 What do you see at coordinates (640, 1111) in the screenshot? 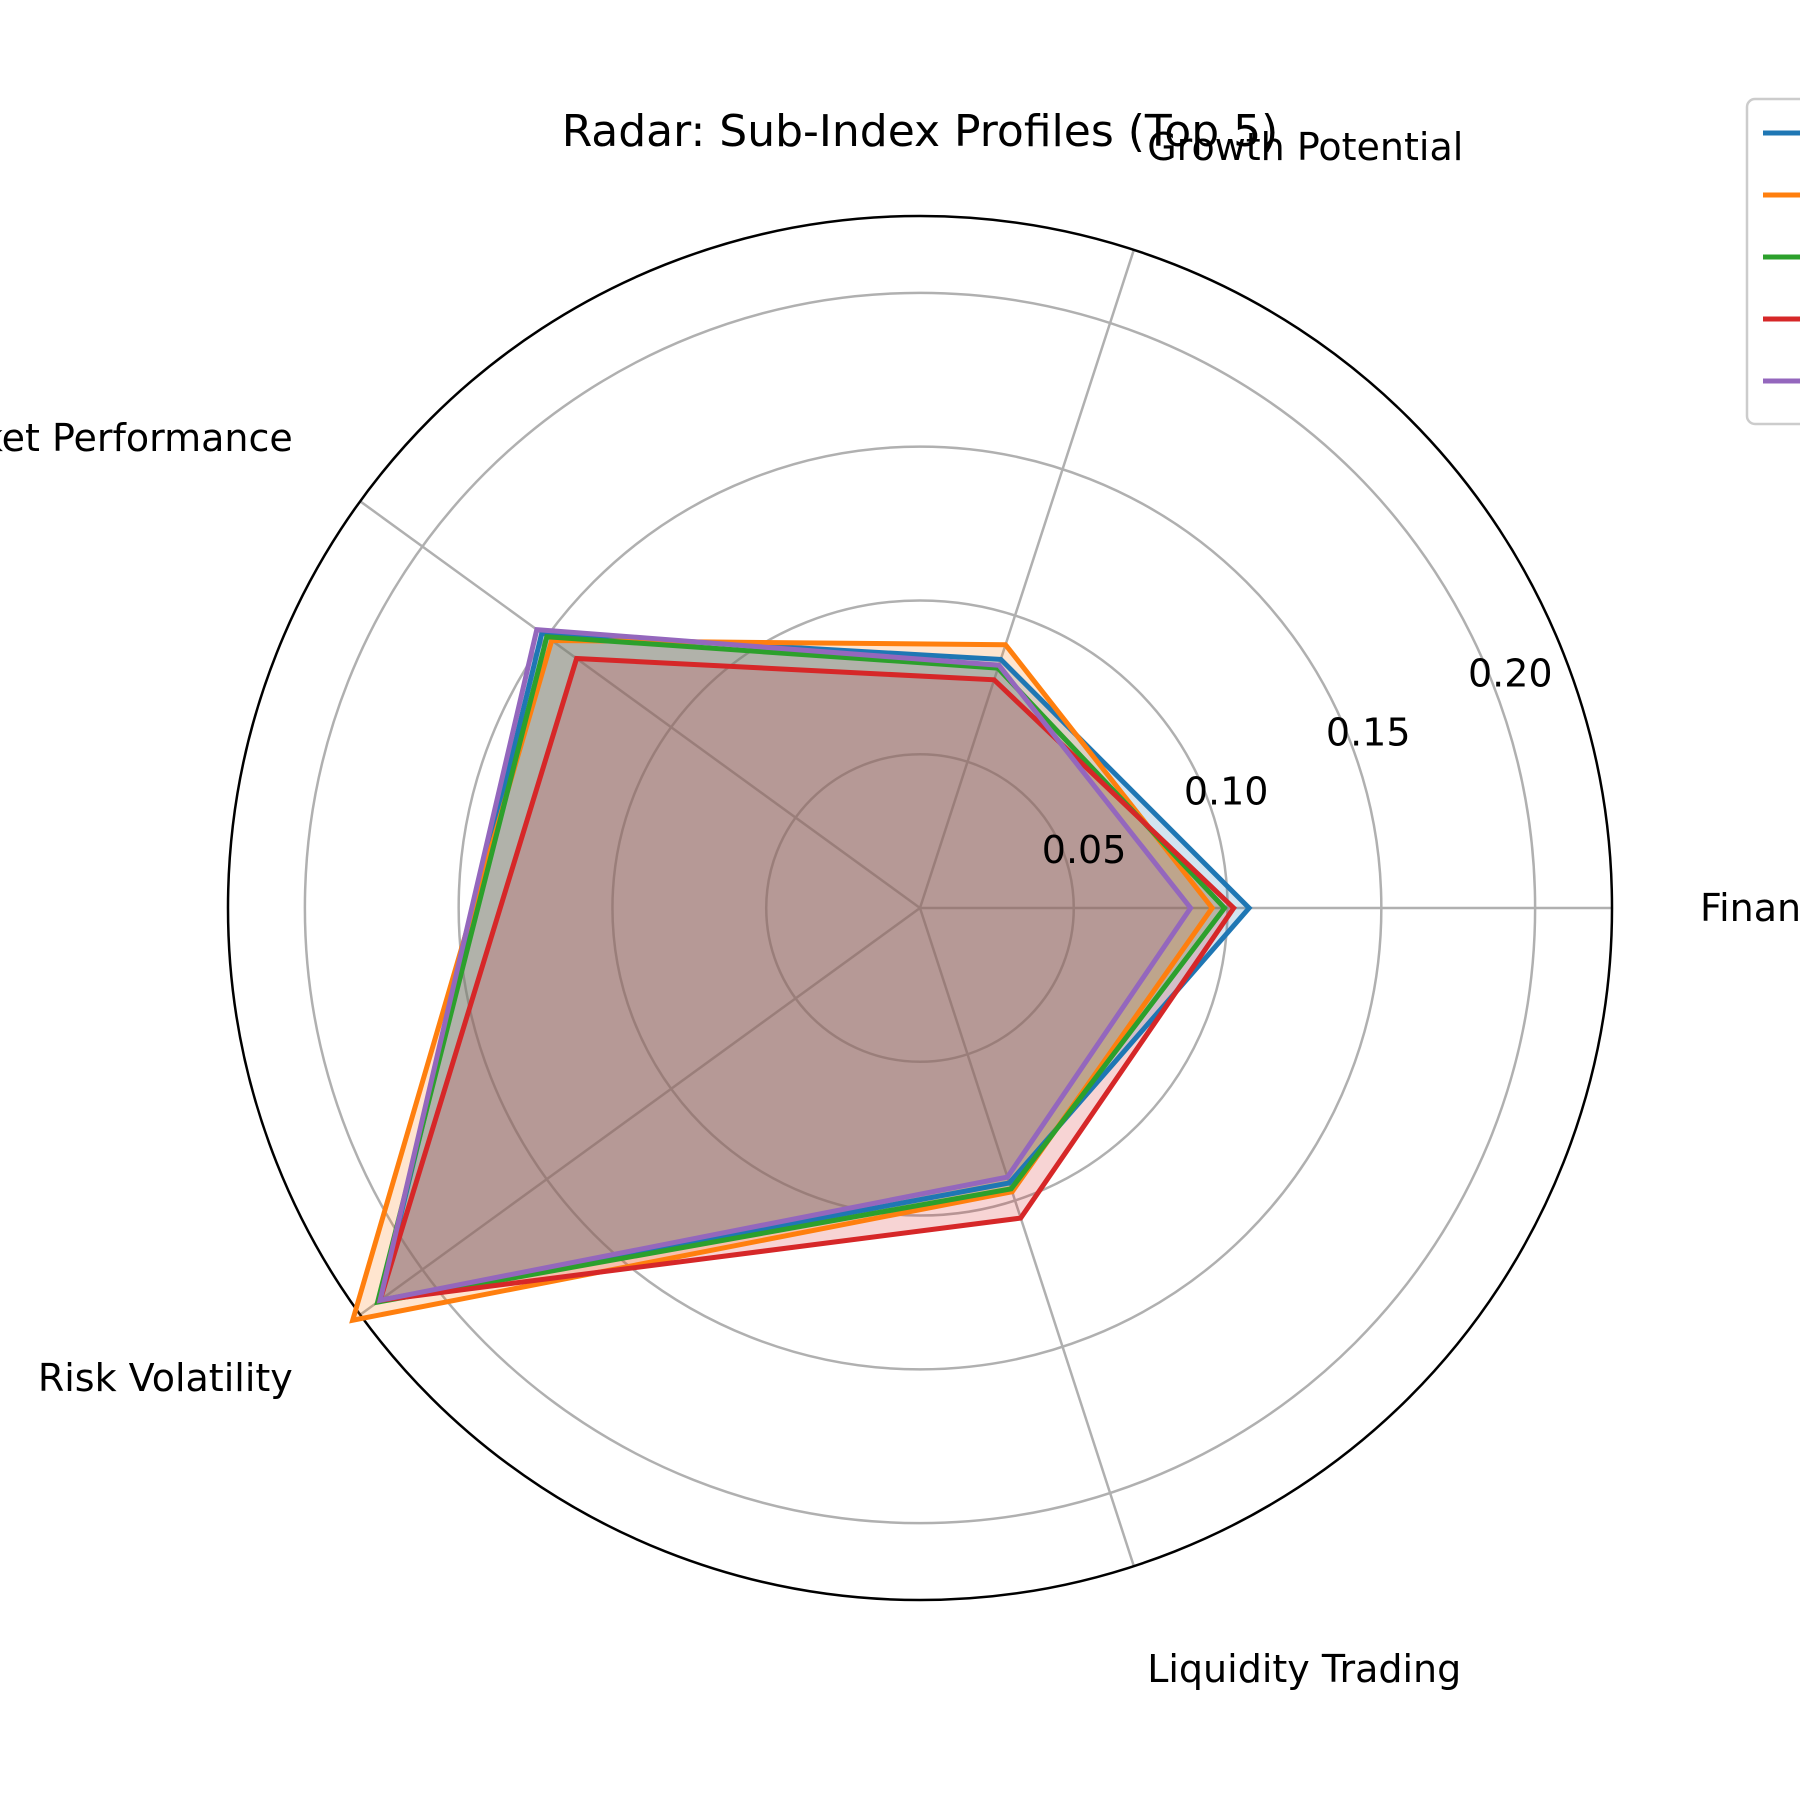
I see `spoke-risk-volatility` at bounding box center [640, 1111].